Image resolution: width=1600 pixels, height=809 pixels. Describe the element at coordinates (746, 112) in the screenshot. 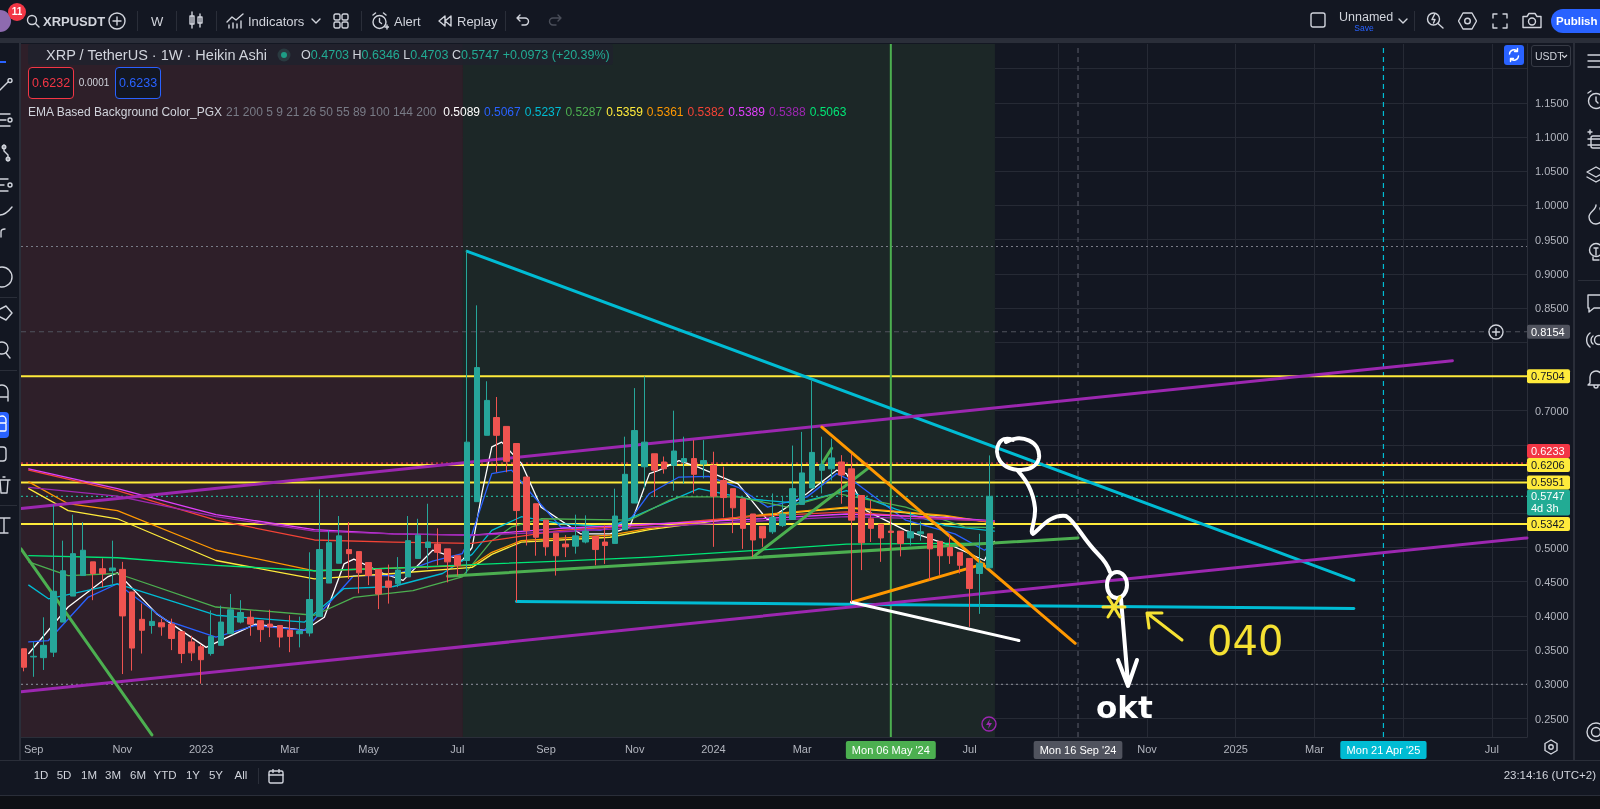

I see `annotation: 0.5389` at that location.